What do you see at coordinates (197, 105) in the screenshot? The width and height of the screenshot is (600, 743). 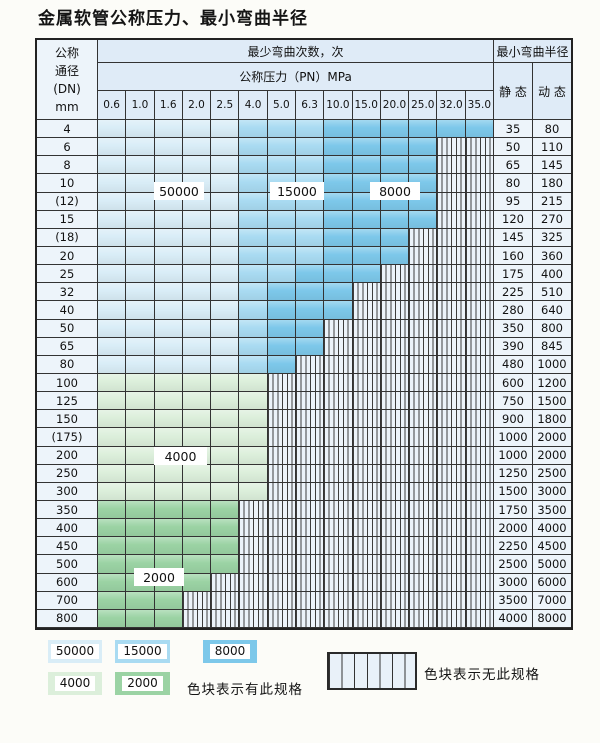 I see `pressure-tick: 2.0` at bounding box center [197, 105].